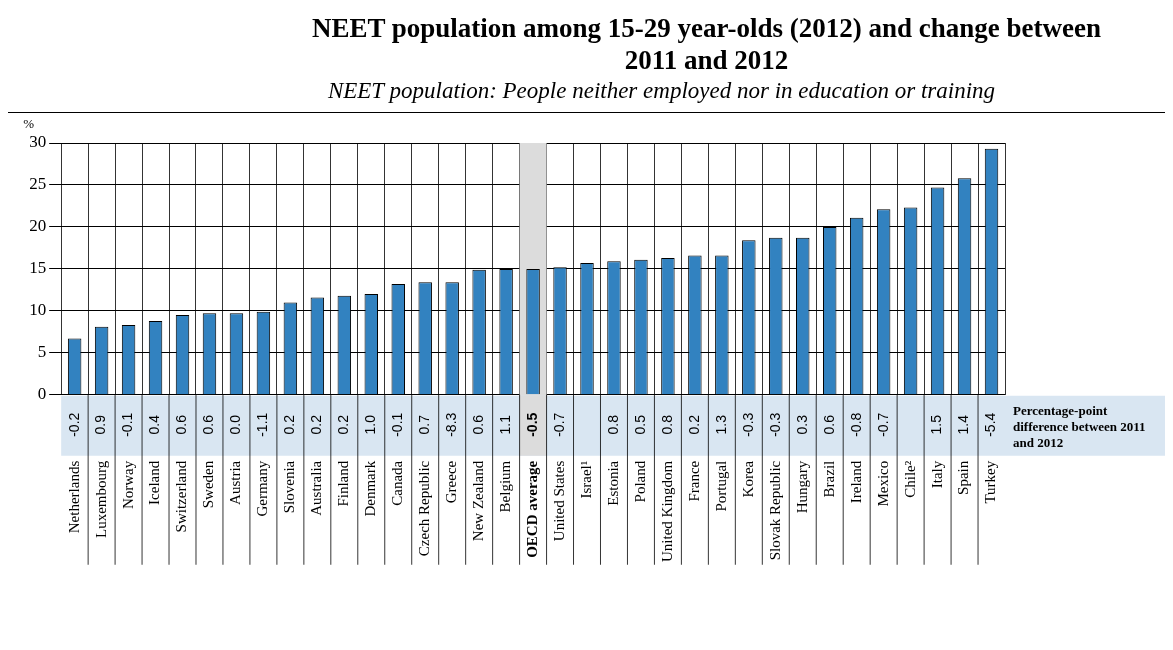  I want to click on y-tick-label: 20, so click(38, 226).